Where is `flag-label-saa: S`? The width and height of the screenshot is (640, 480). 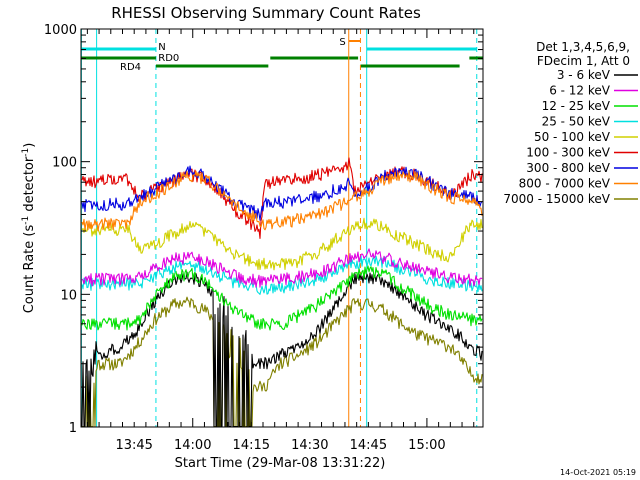
flag-label-saa: S is located at coordinates (342, 42).